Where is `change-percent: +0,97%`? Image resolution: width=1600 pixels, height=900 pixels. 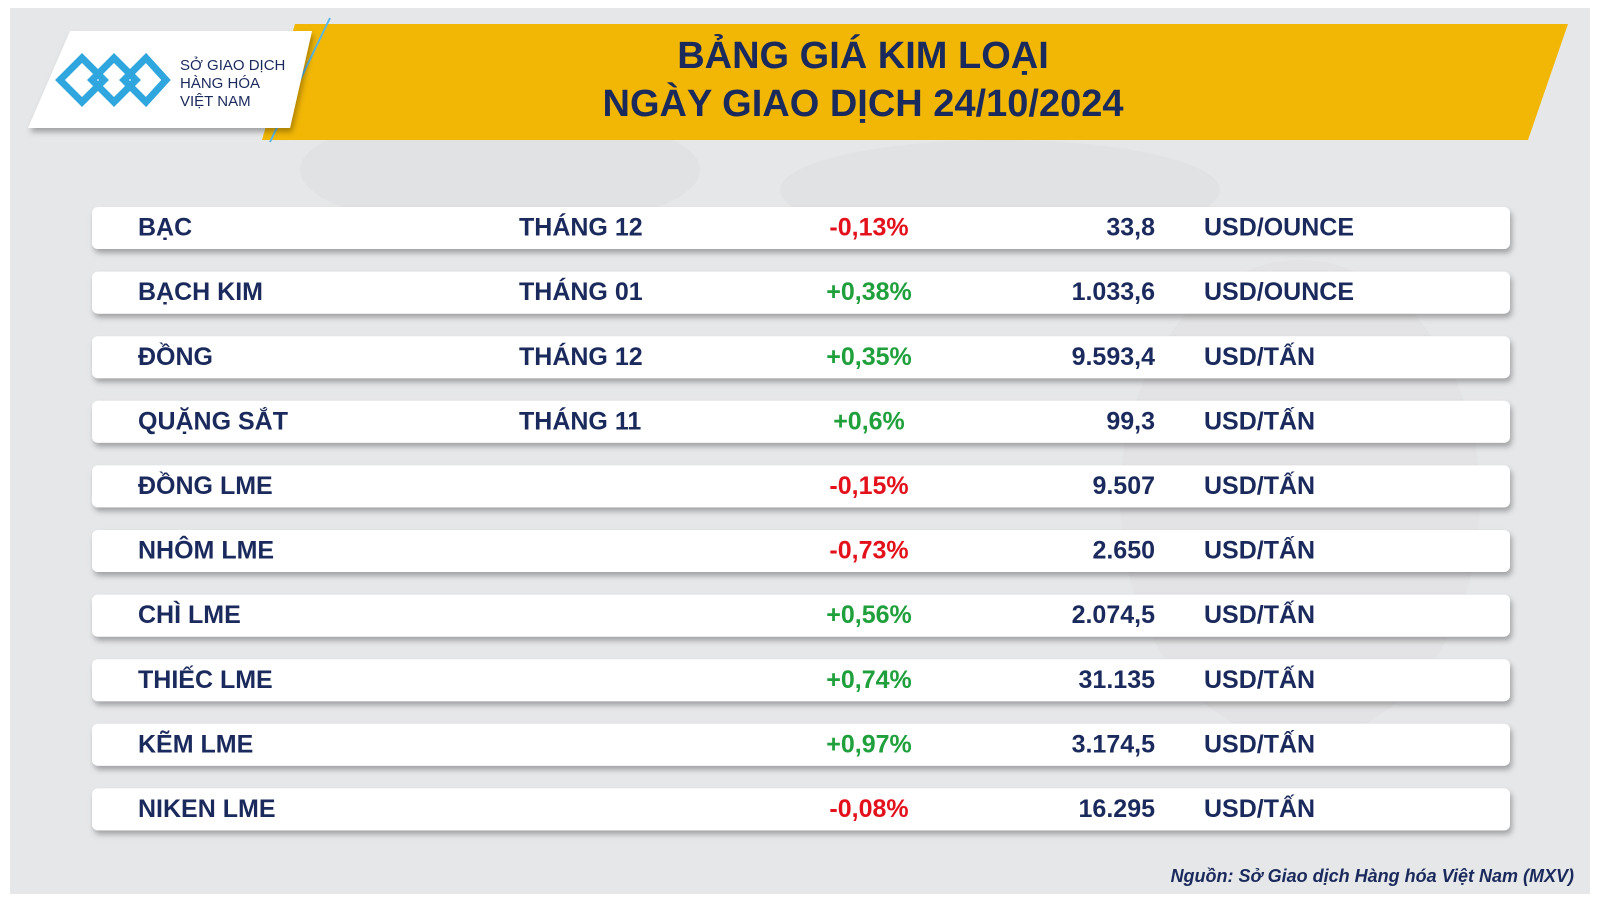
change-percent: +0,97% is located at coordinates (869, 744).